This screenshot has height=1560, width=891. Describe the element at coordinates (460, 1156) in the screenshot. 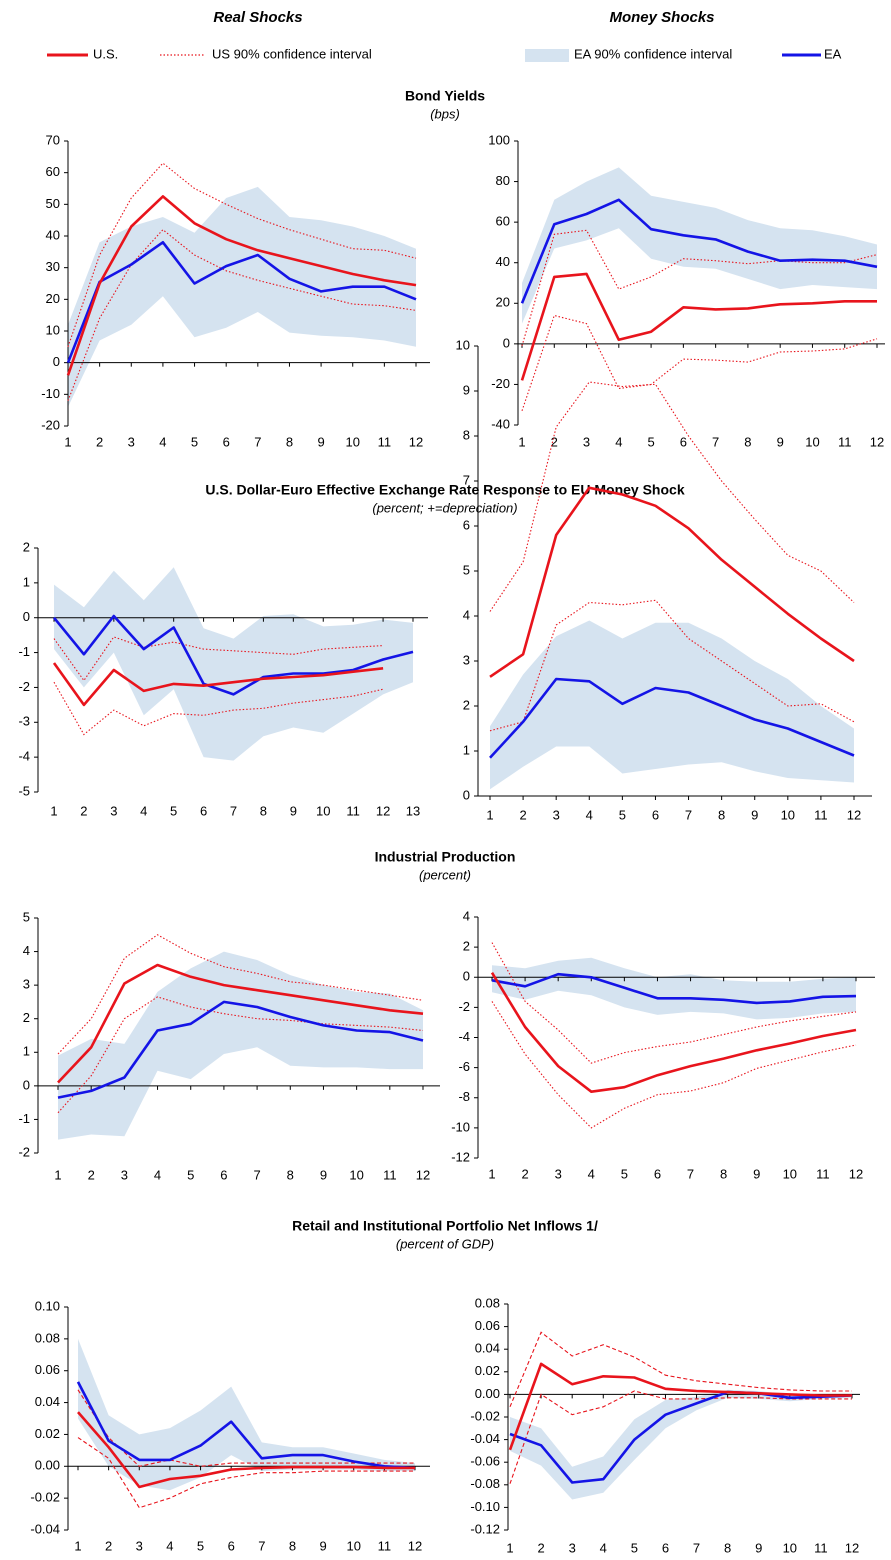

I see `y-tick-label: -12` at that location.